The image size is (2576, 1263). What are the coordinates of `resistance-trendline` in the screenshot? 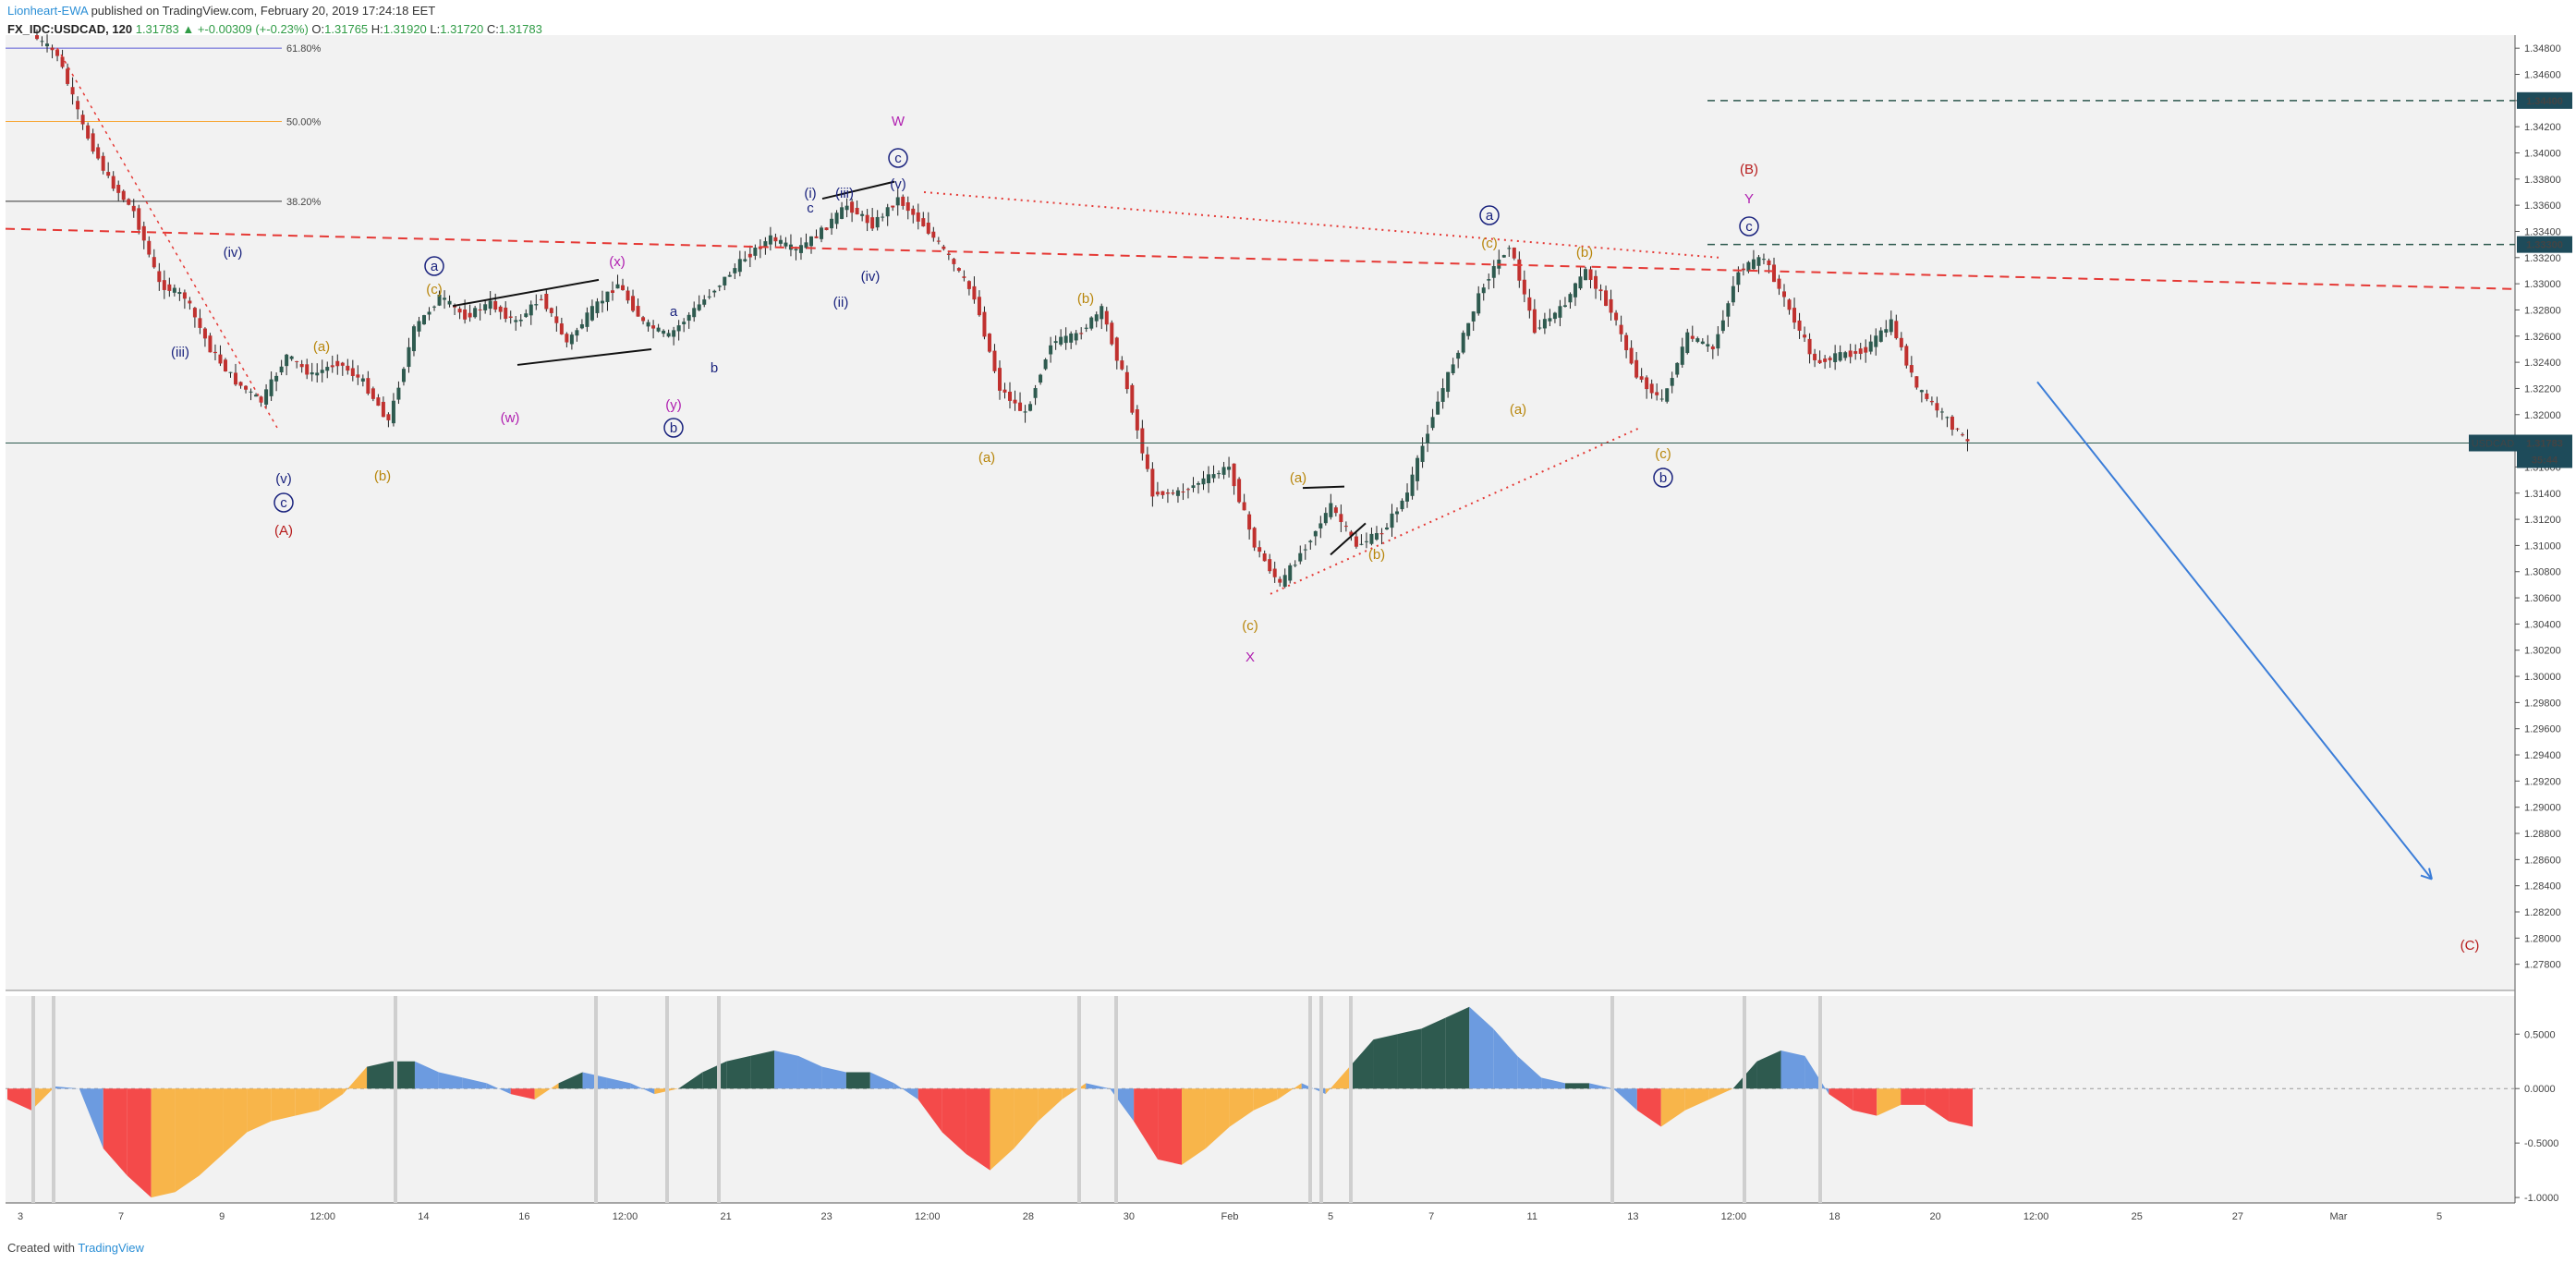 It's located at (1260, 258).